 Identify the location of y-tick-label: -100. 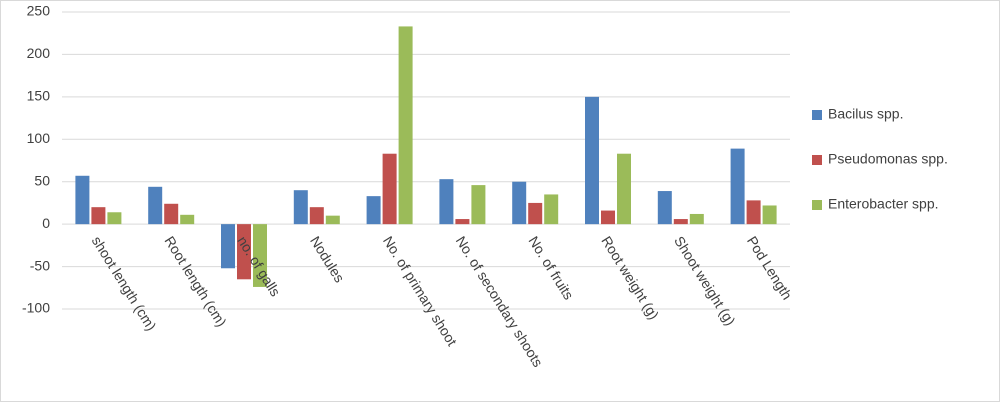
(36, 308).